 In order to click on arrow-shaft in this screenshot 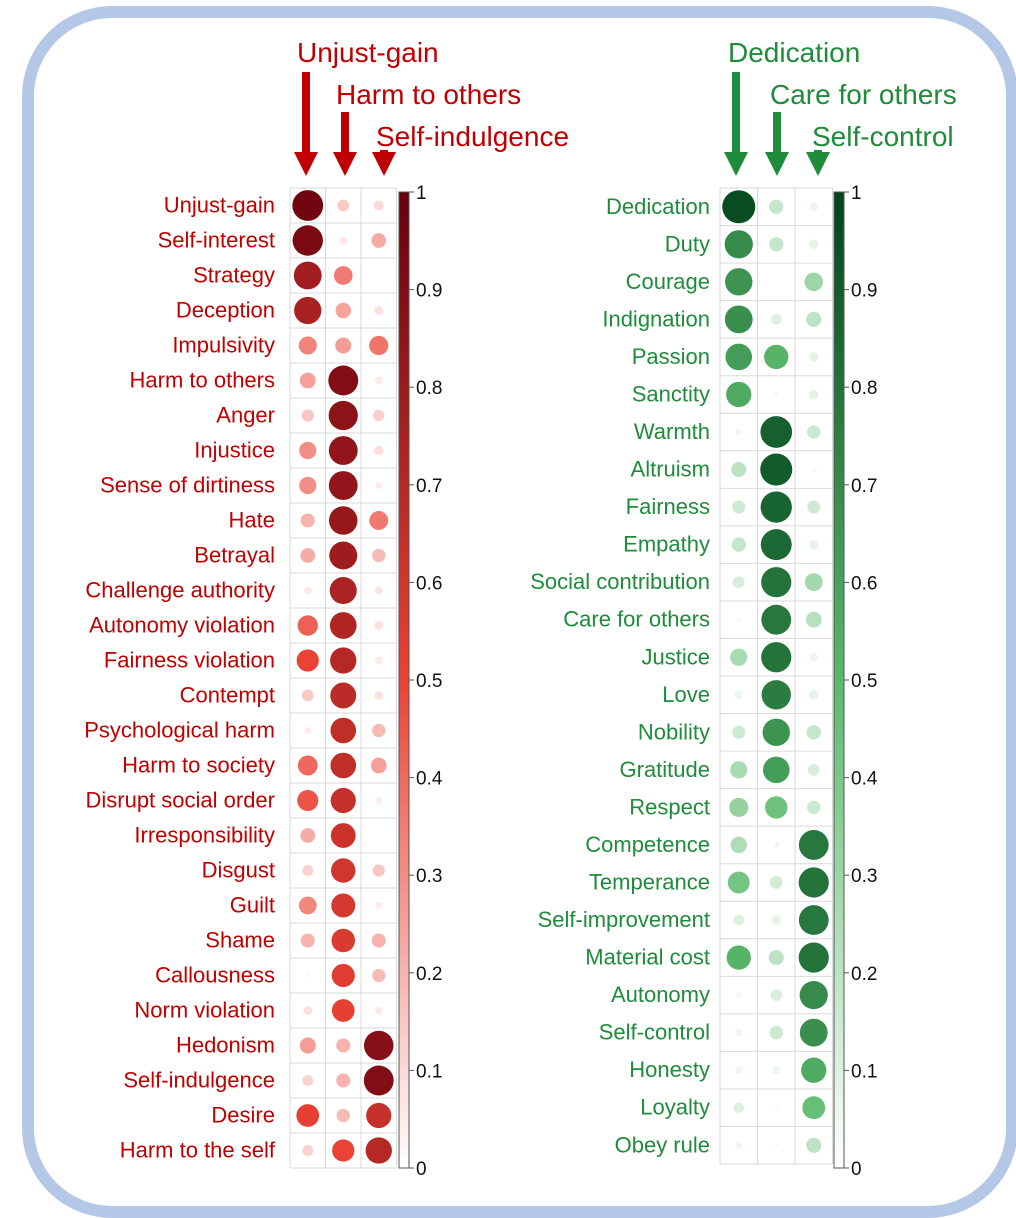, I will do `click(306, 113)`.